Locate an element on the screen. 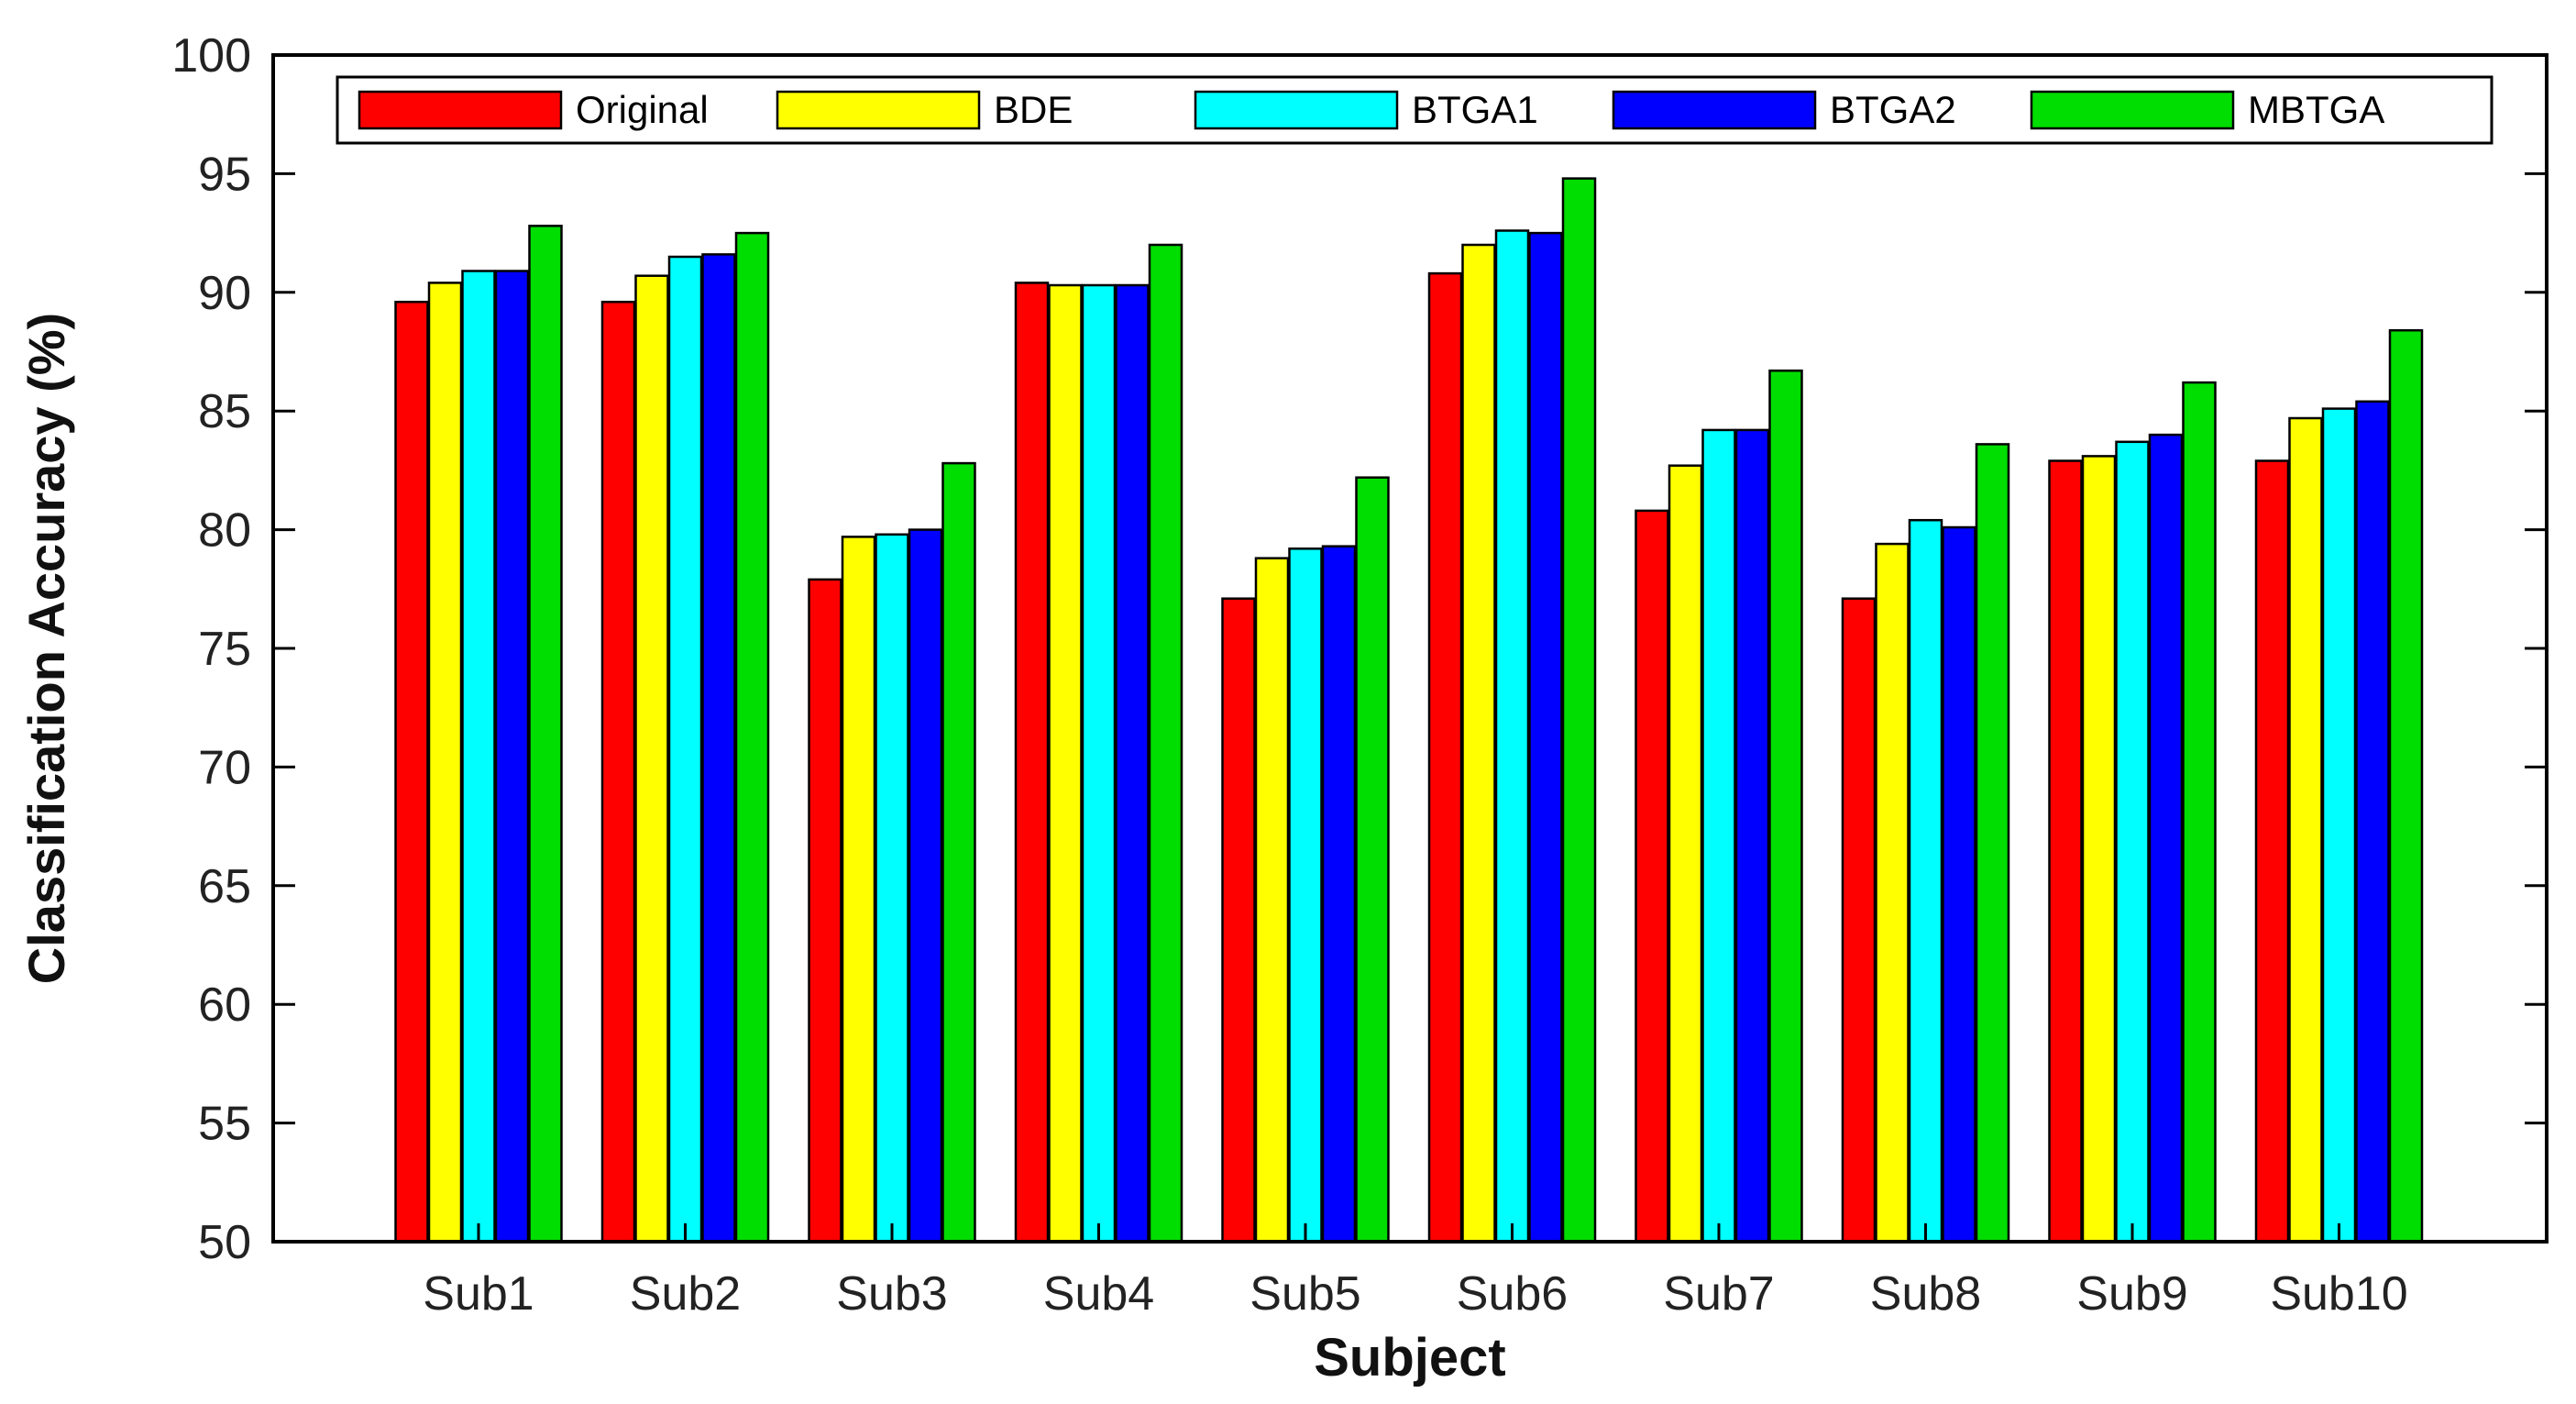  bar-btga1-sub5 is located at coordinates (1305, 895).